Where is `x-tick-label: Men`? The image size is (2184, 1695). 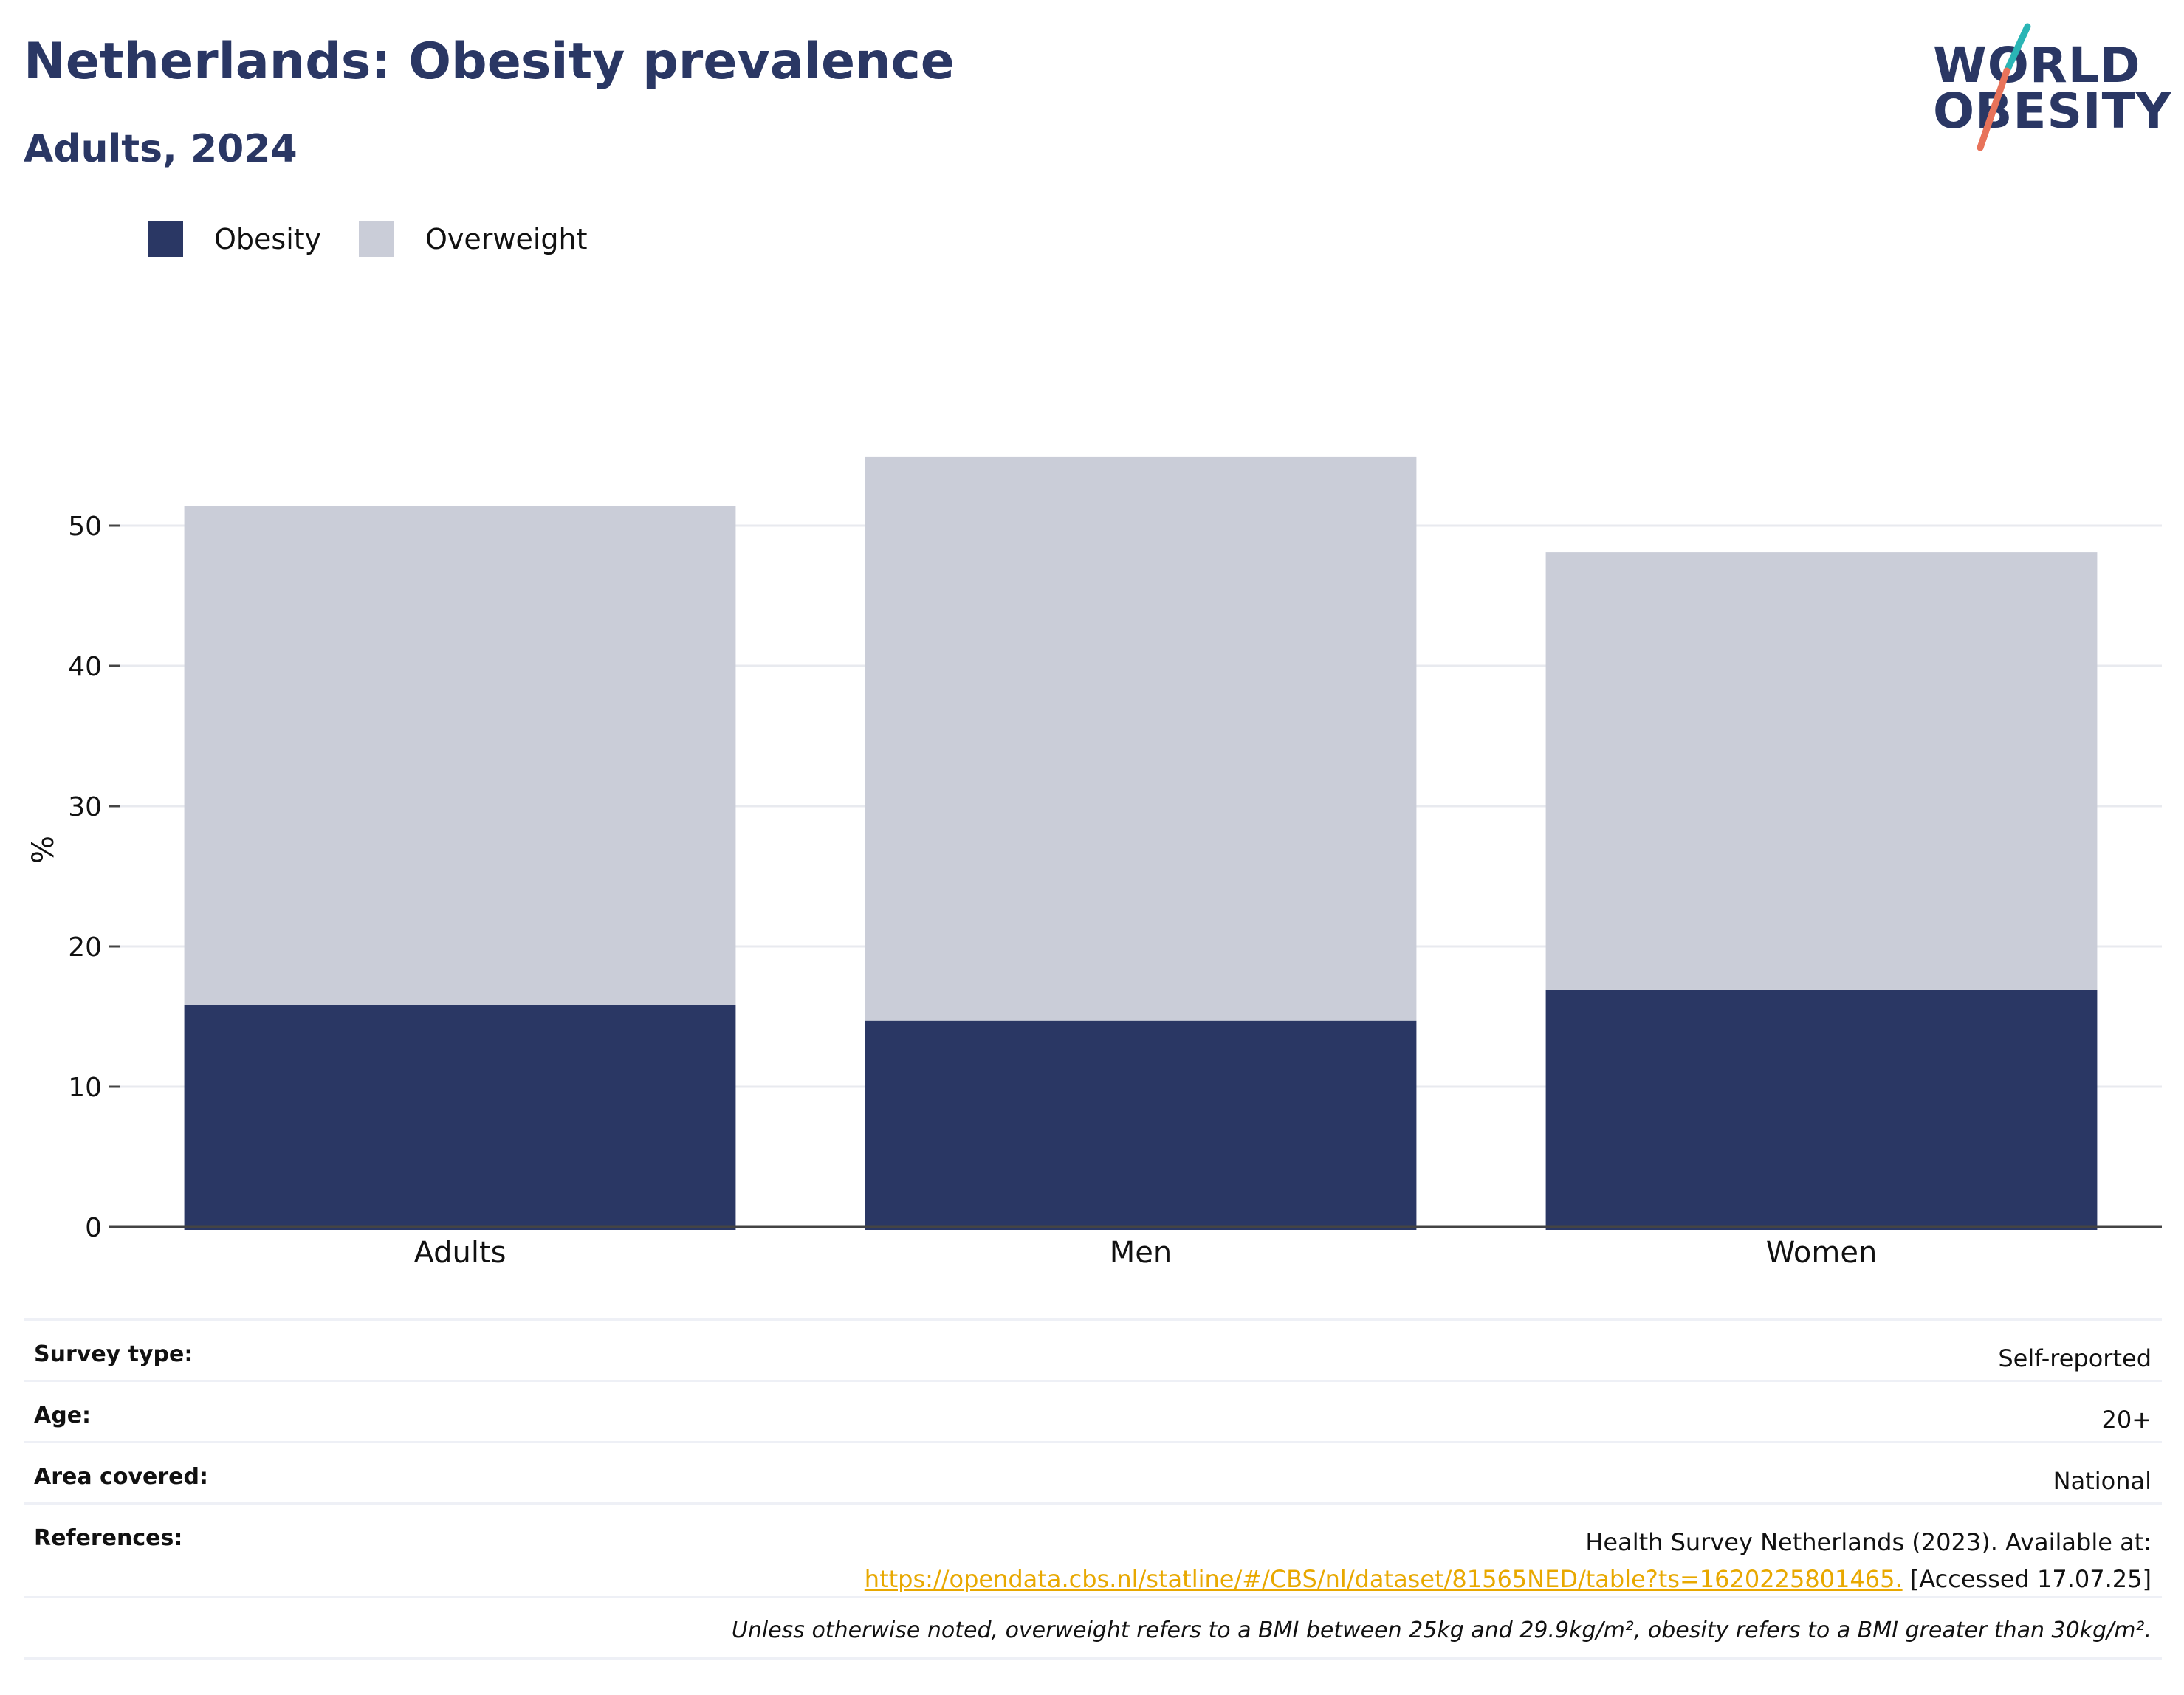
x-tick-label: Men is located at coordinates (1141, 1253).